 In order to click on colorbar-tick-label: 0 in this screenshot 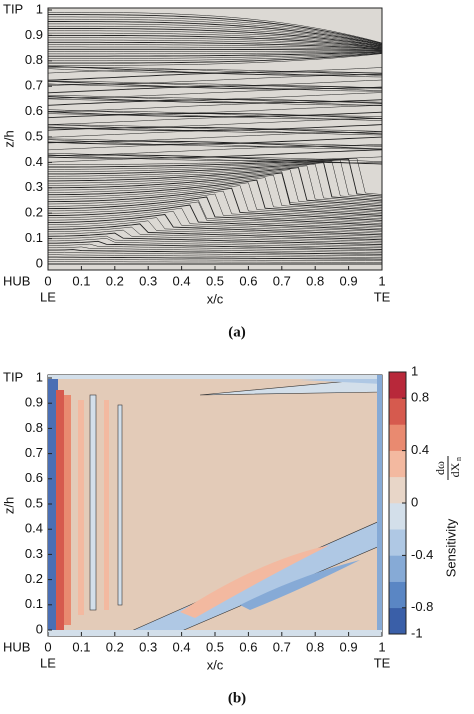, I will do `click(414, 501)`.